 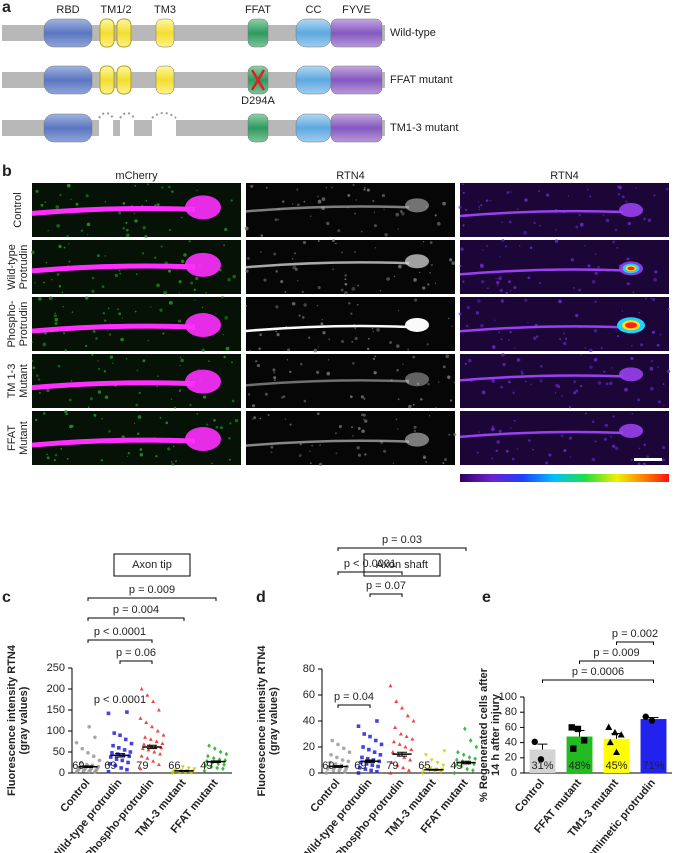 I want to click on y-axis-label: % Regenerated cells after, so click(x=484, y=734).